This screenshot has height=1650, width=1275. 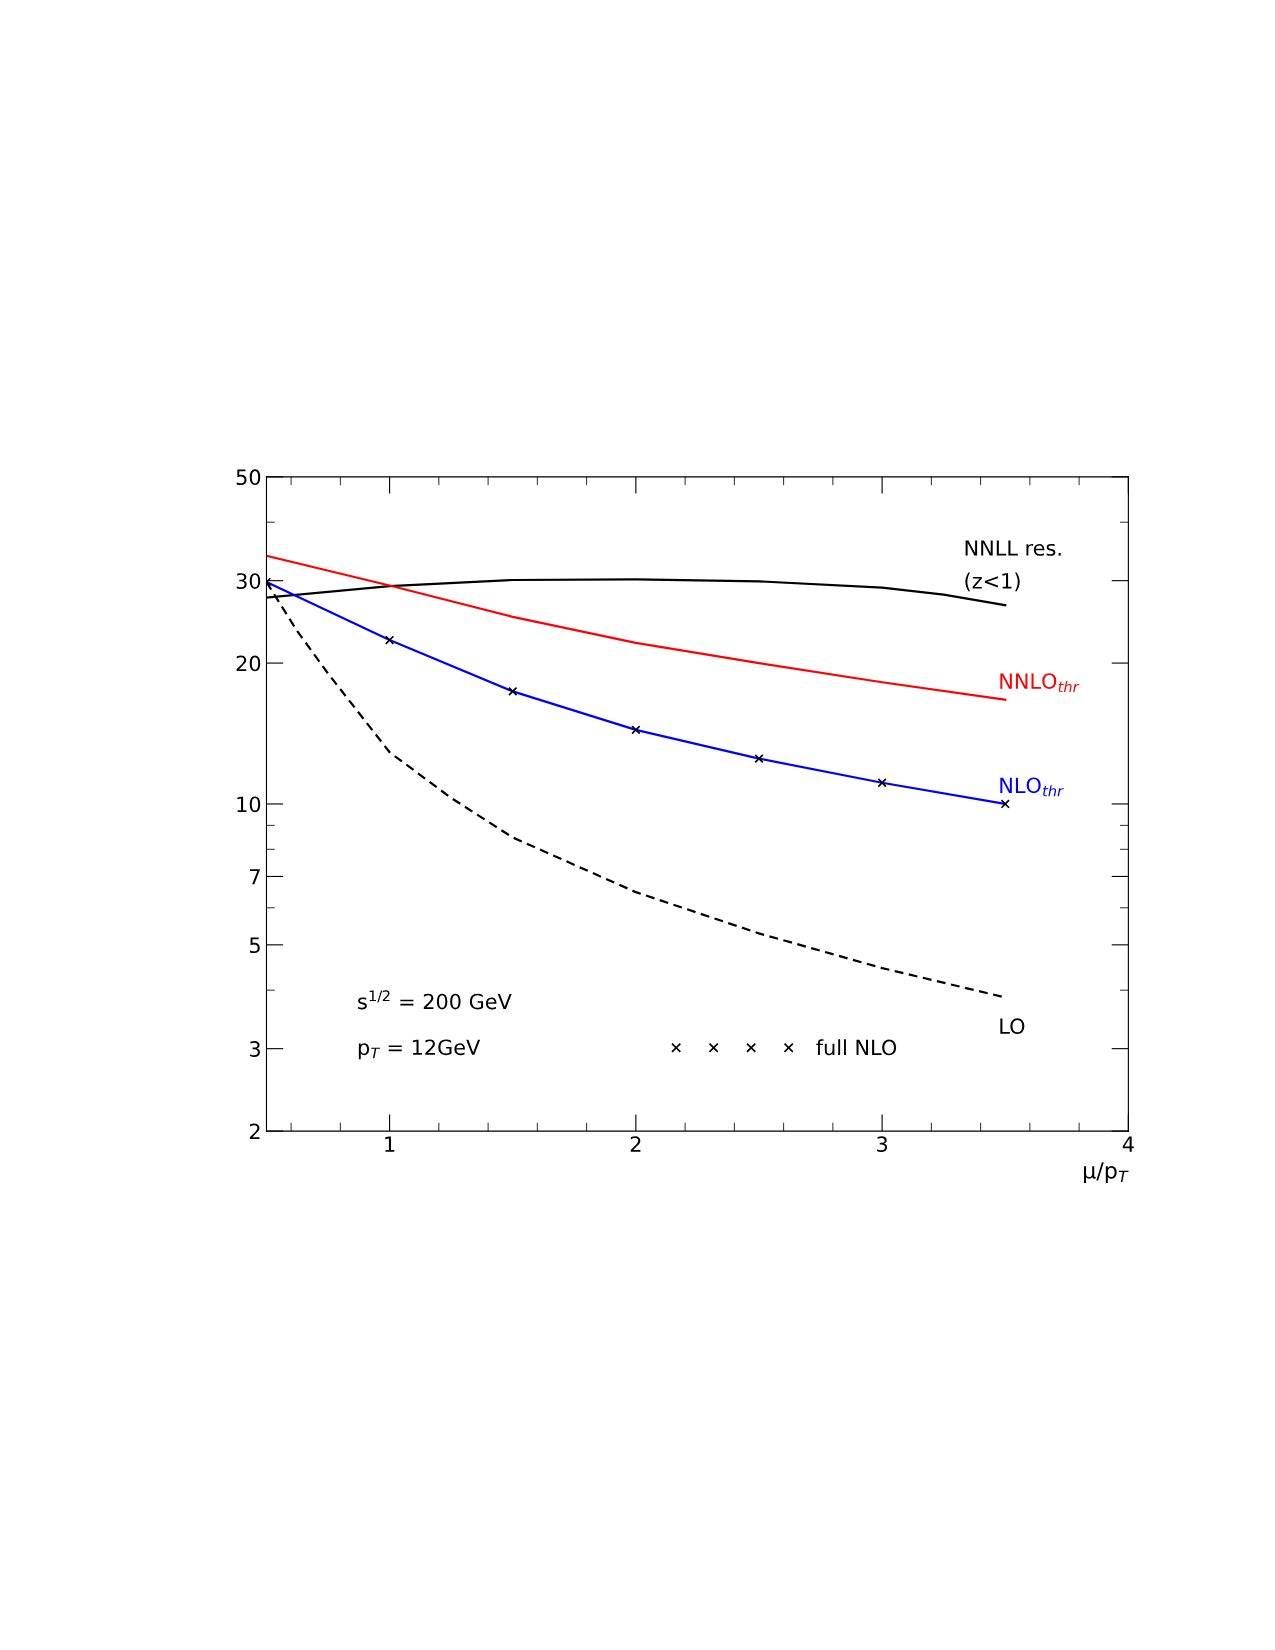 What do you see at coordinates (390, 1144) in the screenshot?
I see `x-tick-label: 1` at bounding box center [390, 1144].